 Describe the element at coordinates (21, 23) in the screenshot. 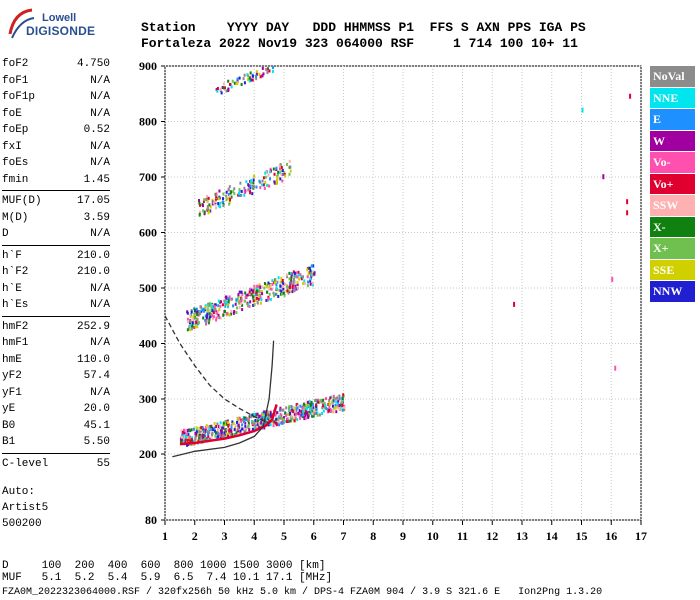

I see `logo-swoosh-icon` at that location.